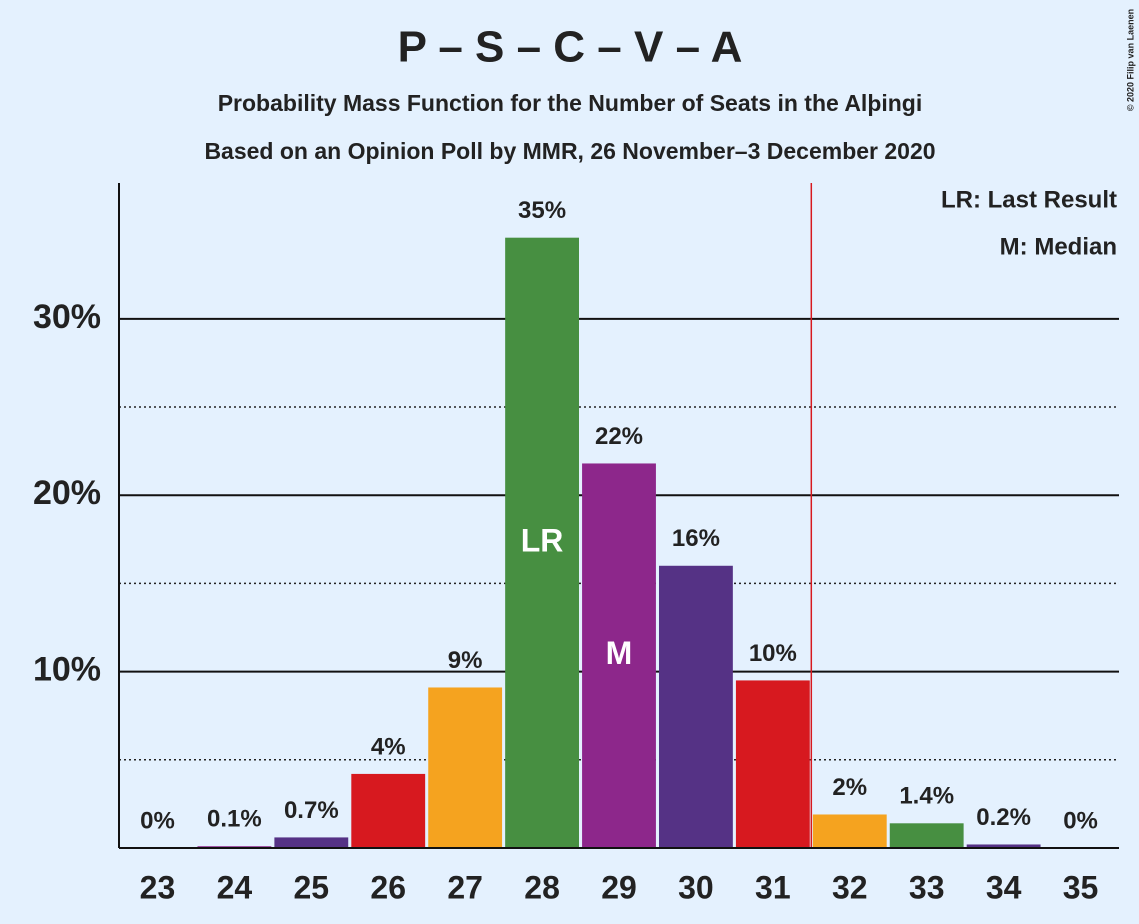 This screenshot has height=924, width=1139. What do you see at coordinates (849, 787) in the screenshot?
I see `value-label: 2%` at bounding box center [849, 787].